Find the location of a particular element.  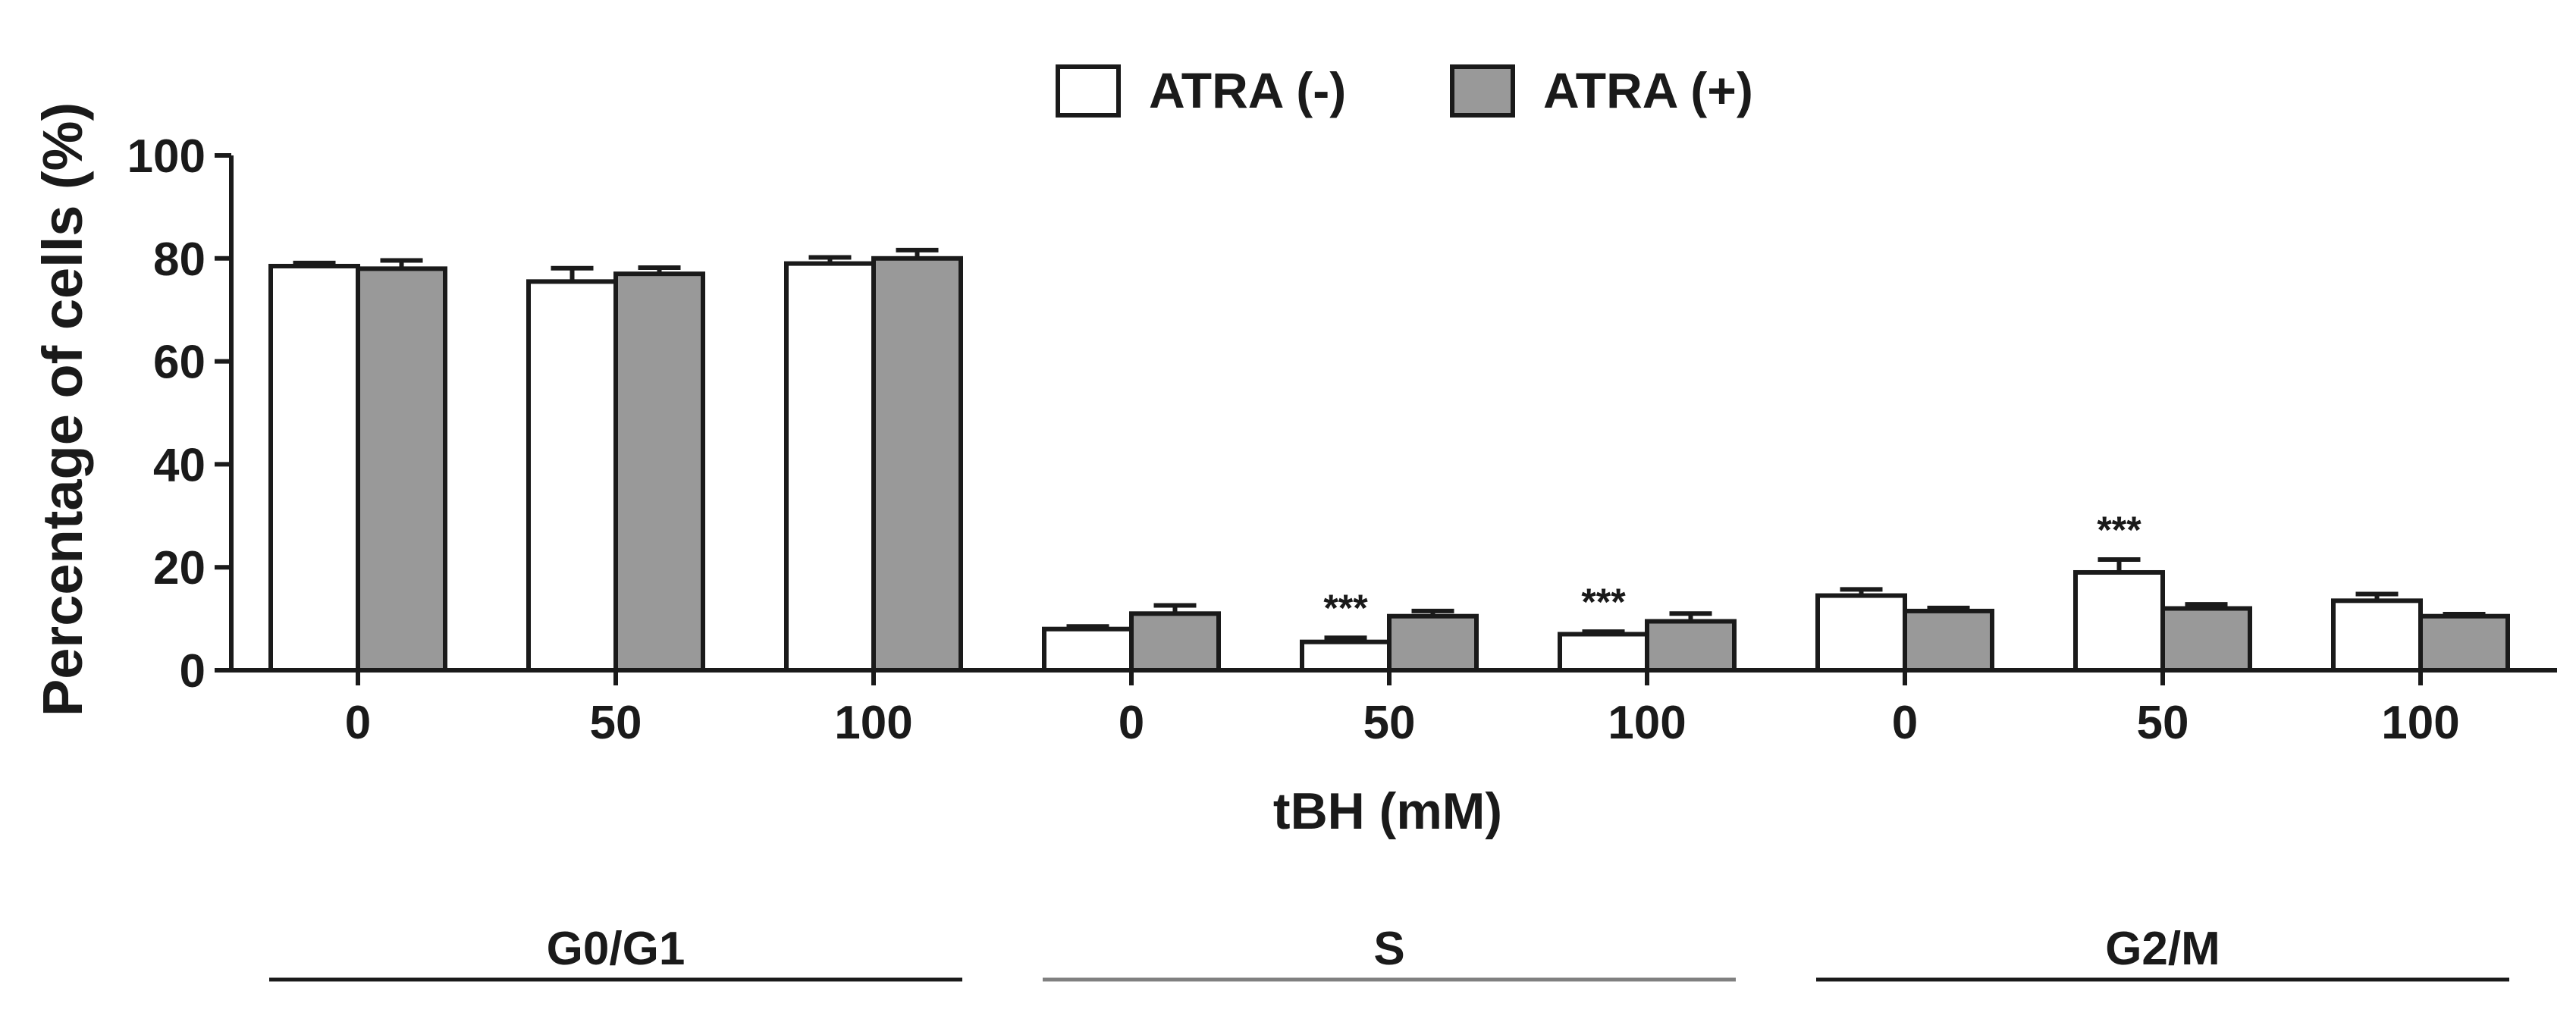

y-tick-label: 20 is located at coordinates (179, 568).